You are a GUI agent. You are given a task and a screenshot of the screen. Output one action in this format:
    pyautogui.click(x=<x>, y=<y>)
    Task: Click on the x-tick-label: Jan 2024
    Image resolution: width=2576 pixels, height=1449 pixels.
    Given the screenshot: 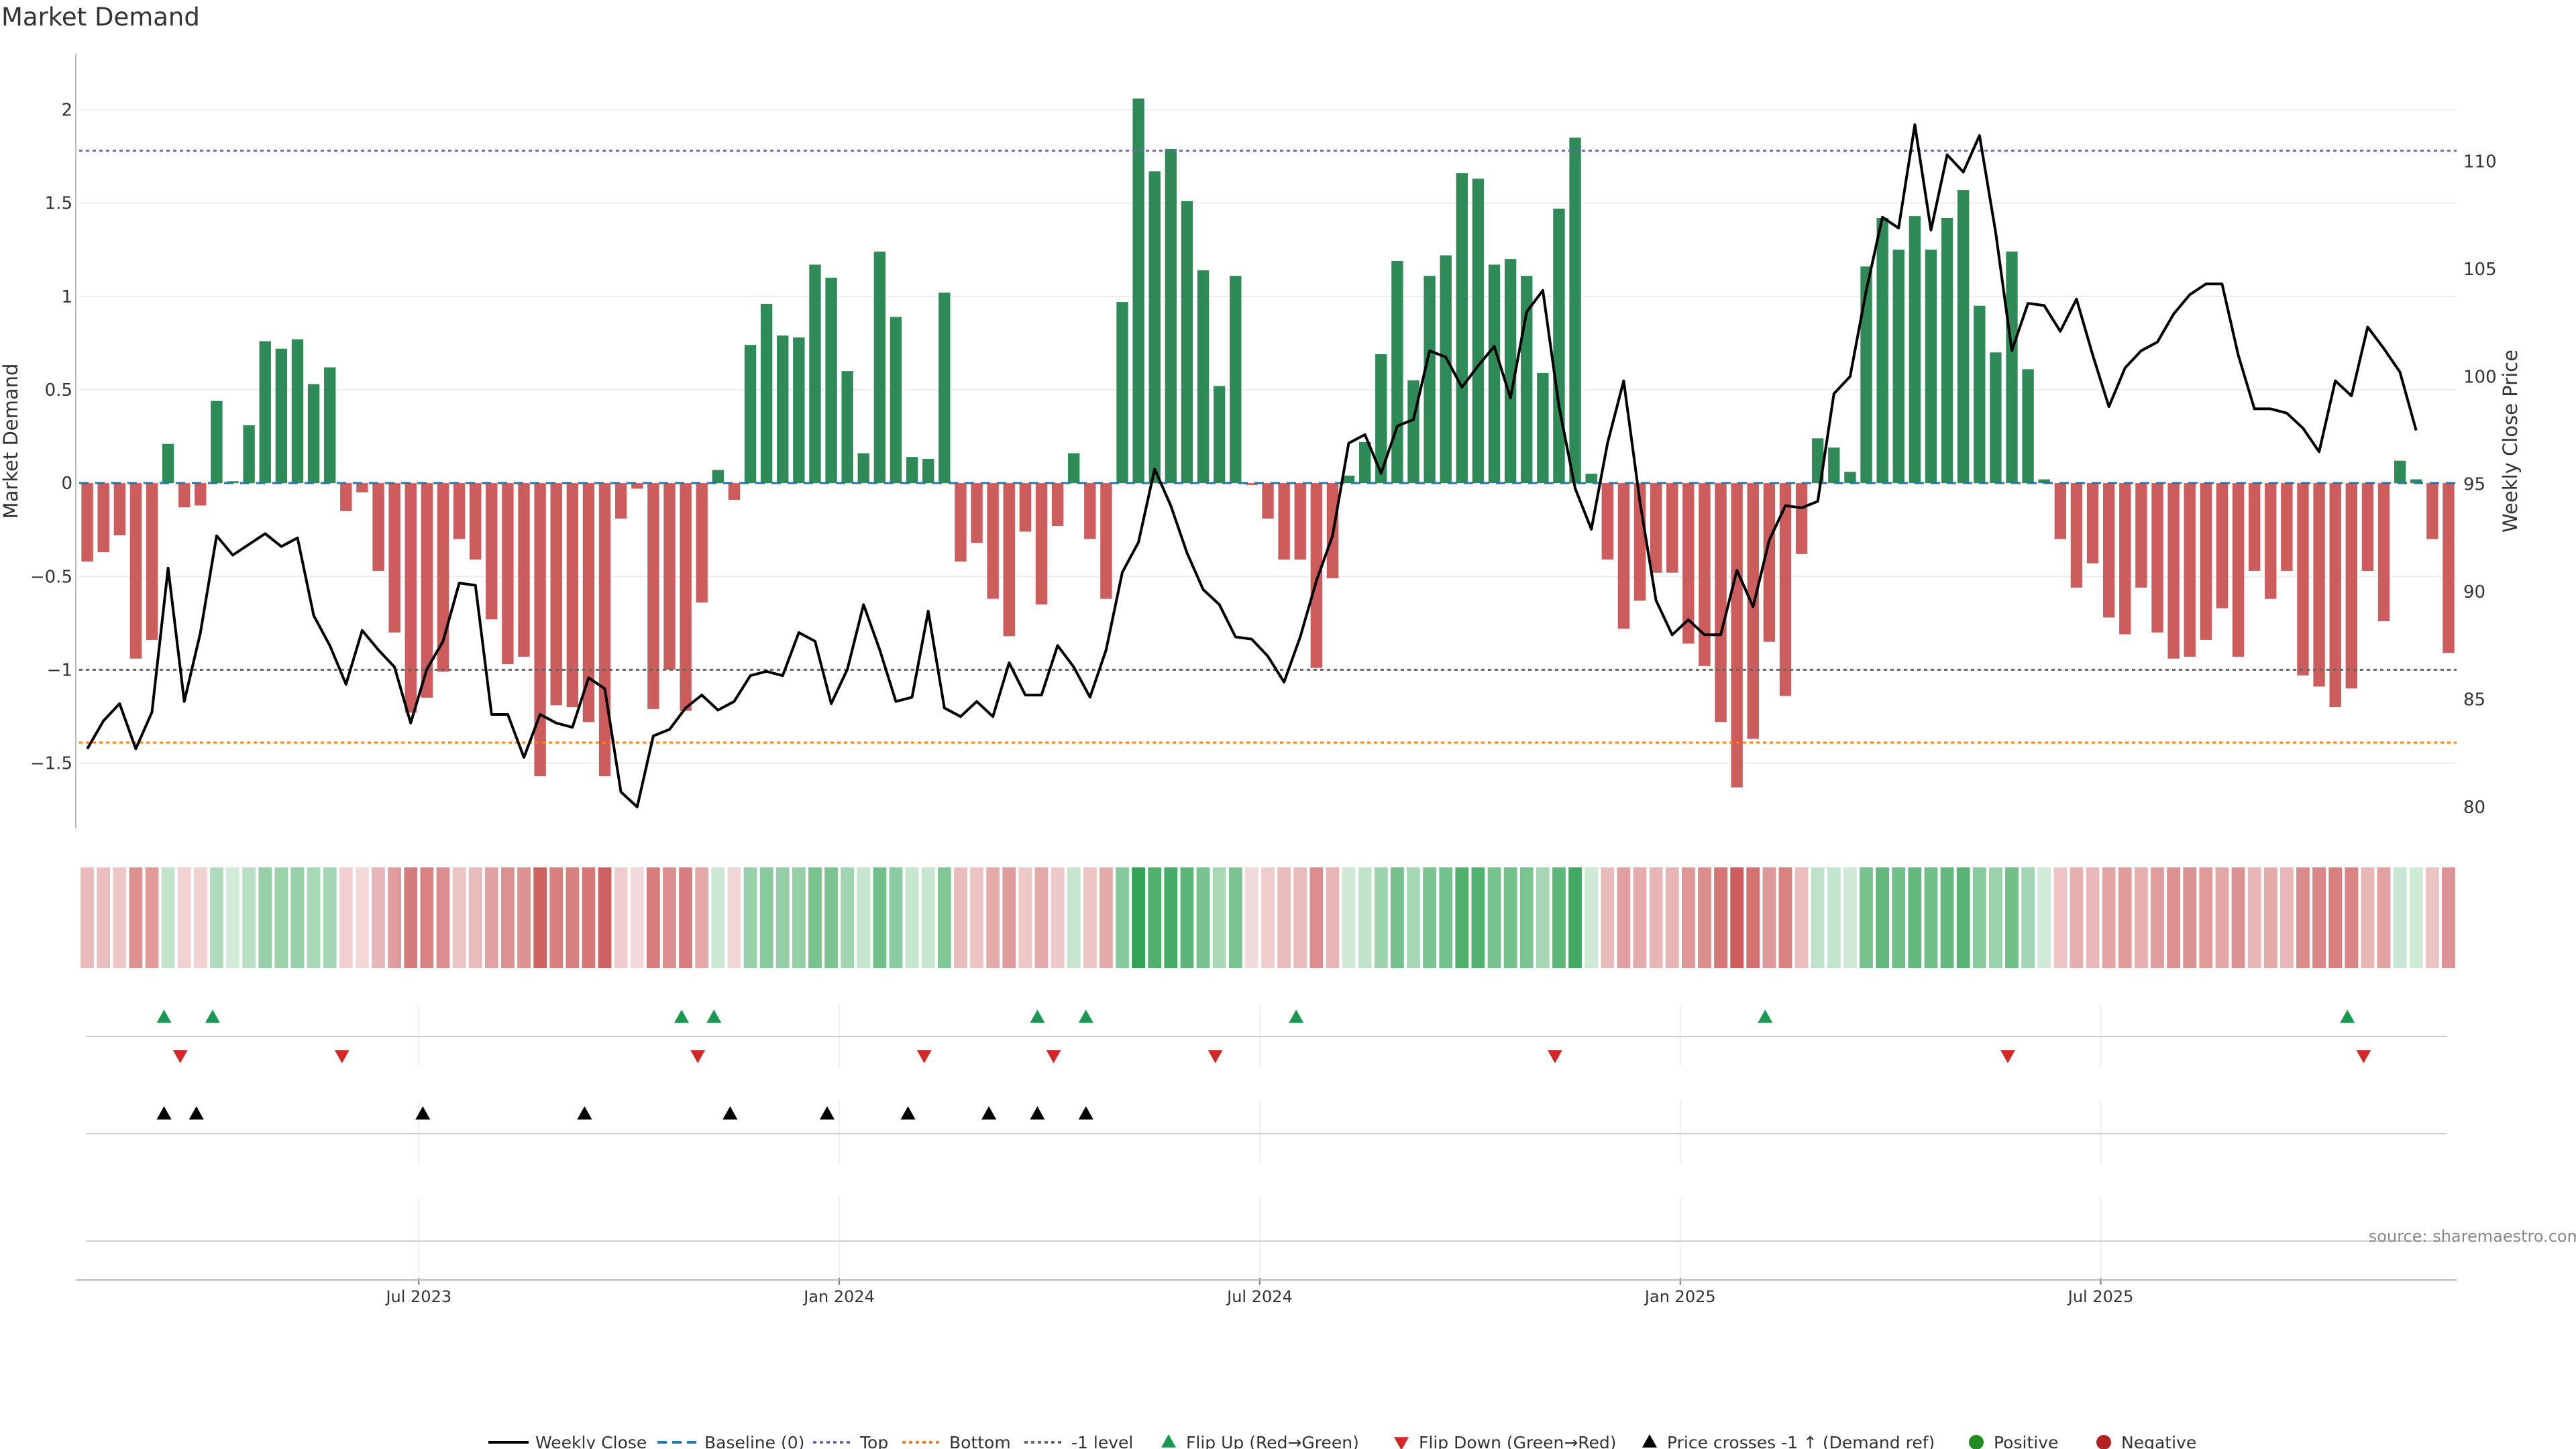 What is the action you would take?
    pyautogui.click(x=838, y=1296)
    